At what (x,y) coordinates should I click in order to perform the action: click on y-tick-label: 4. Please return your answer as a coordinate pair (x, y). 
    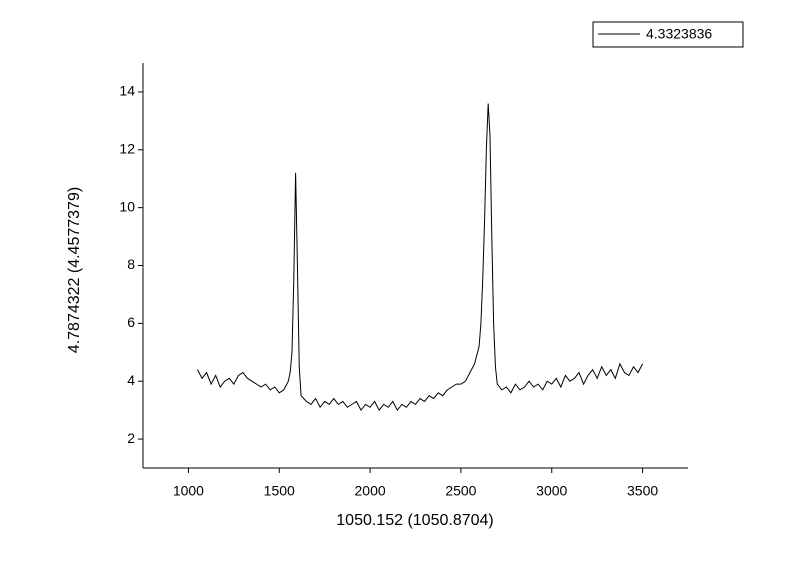
    Looking at the image, I should click on (131, 380).